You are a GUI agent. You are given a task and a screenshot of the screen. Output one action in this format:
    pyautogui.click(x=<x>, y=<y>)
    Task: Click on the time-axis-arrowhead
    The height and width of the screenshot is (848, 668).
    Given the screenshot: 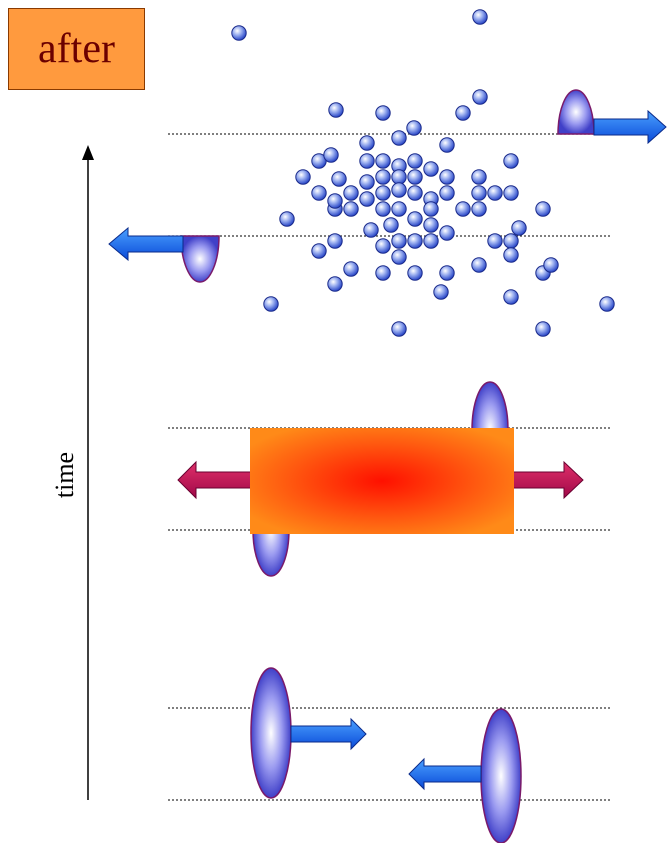 What is the action you would take?
    pyautogui.click(x=88, y=152)
    